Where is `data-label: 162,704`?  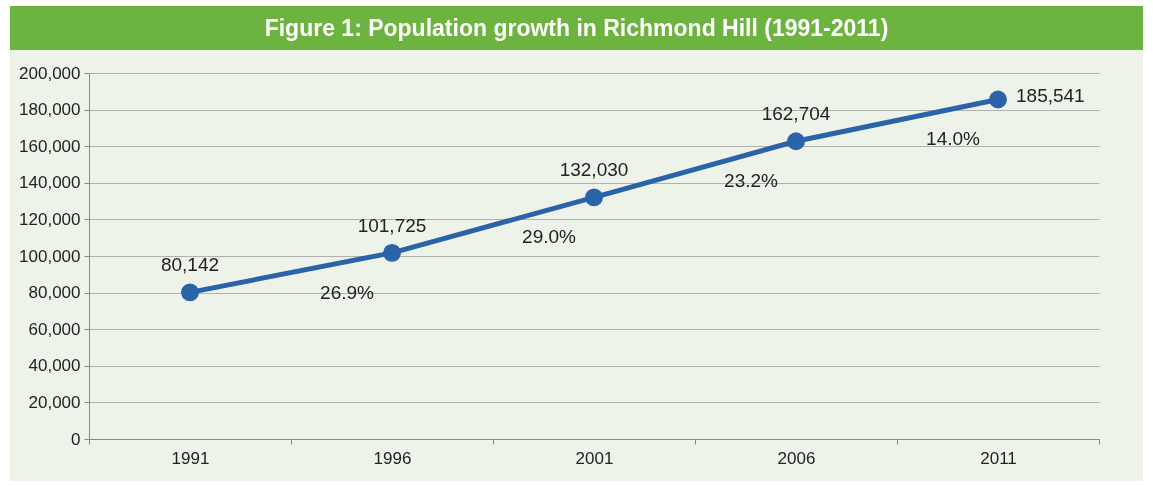
data-label: 162,704 is located at coordinates (796, 114).